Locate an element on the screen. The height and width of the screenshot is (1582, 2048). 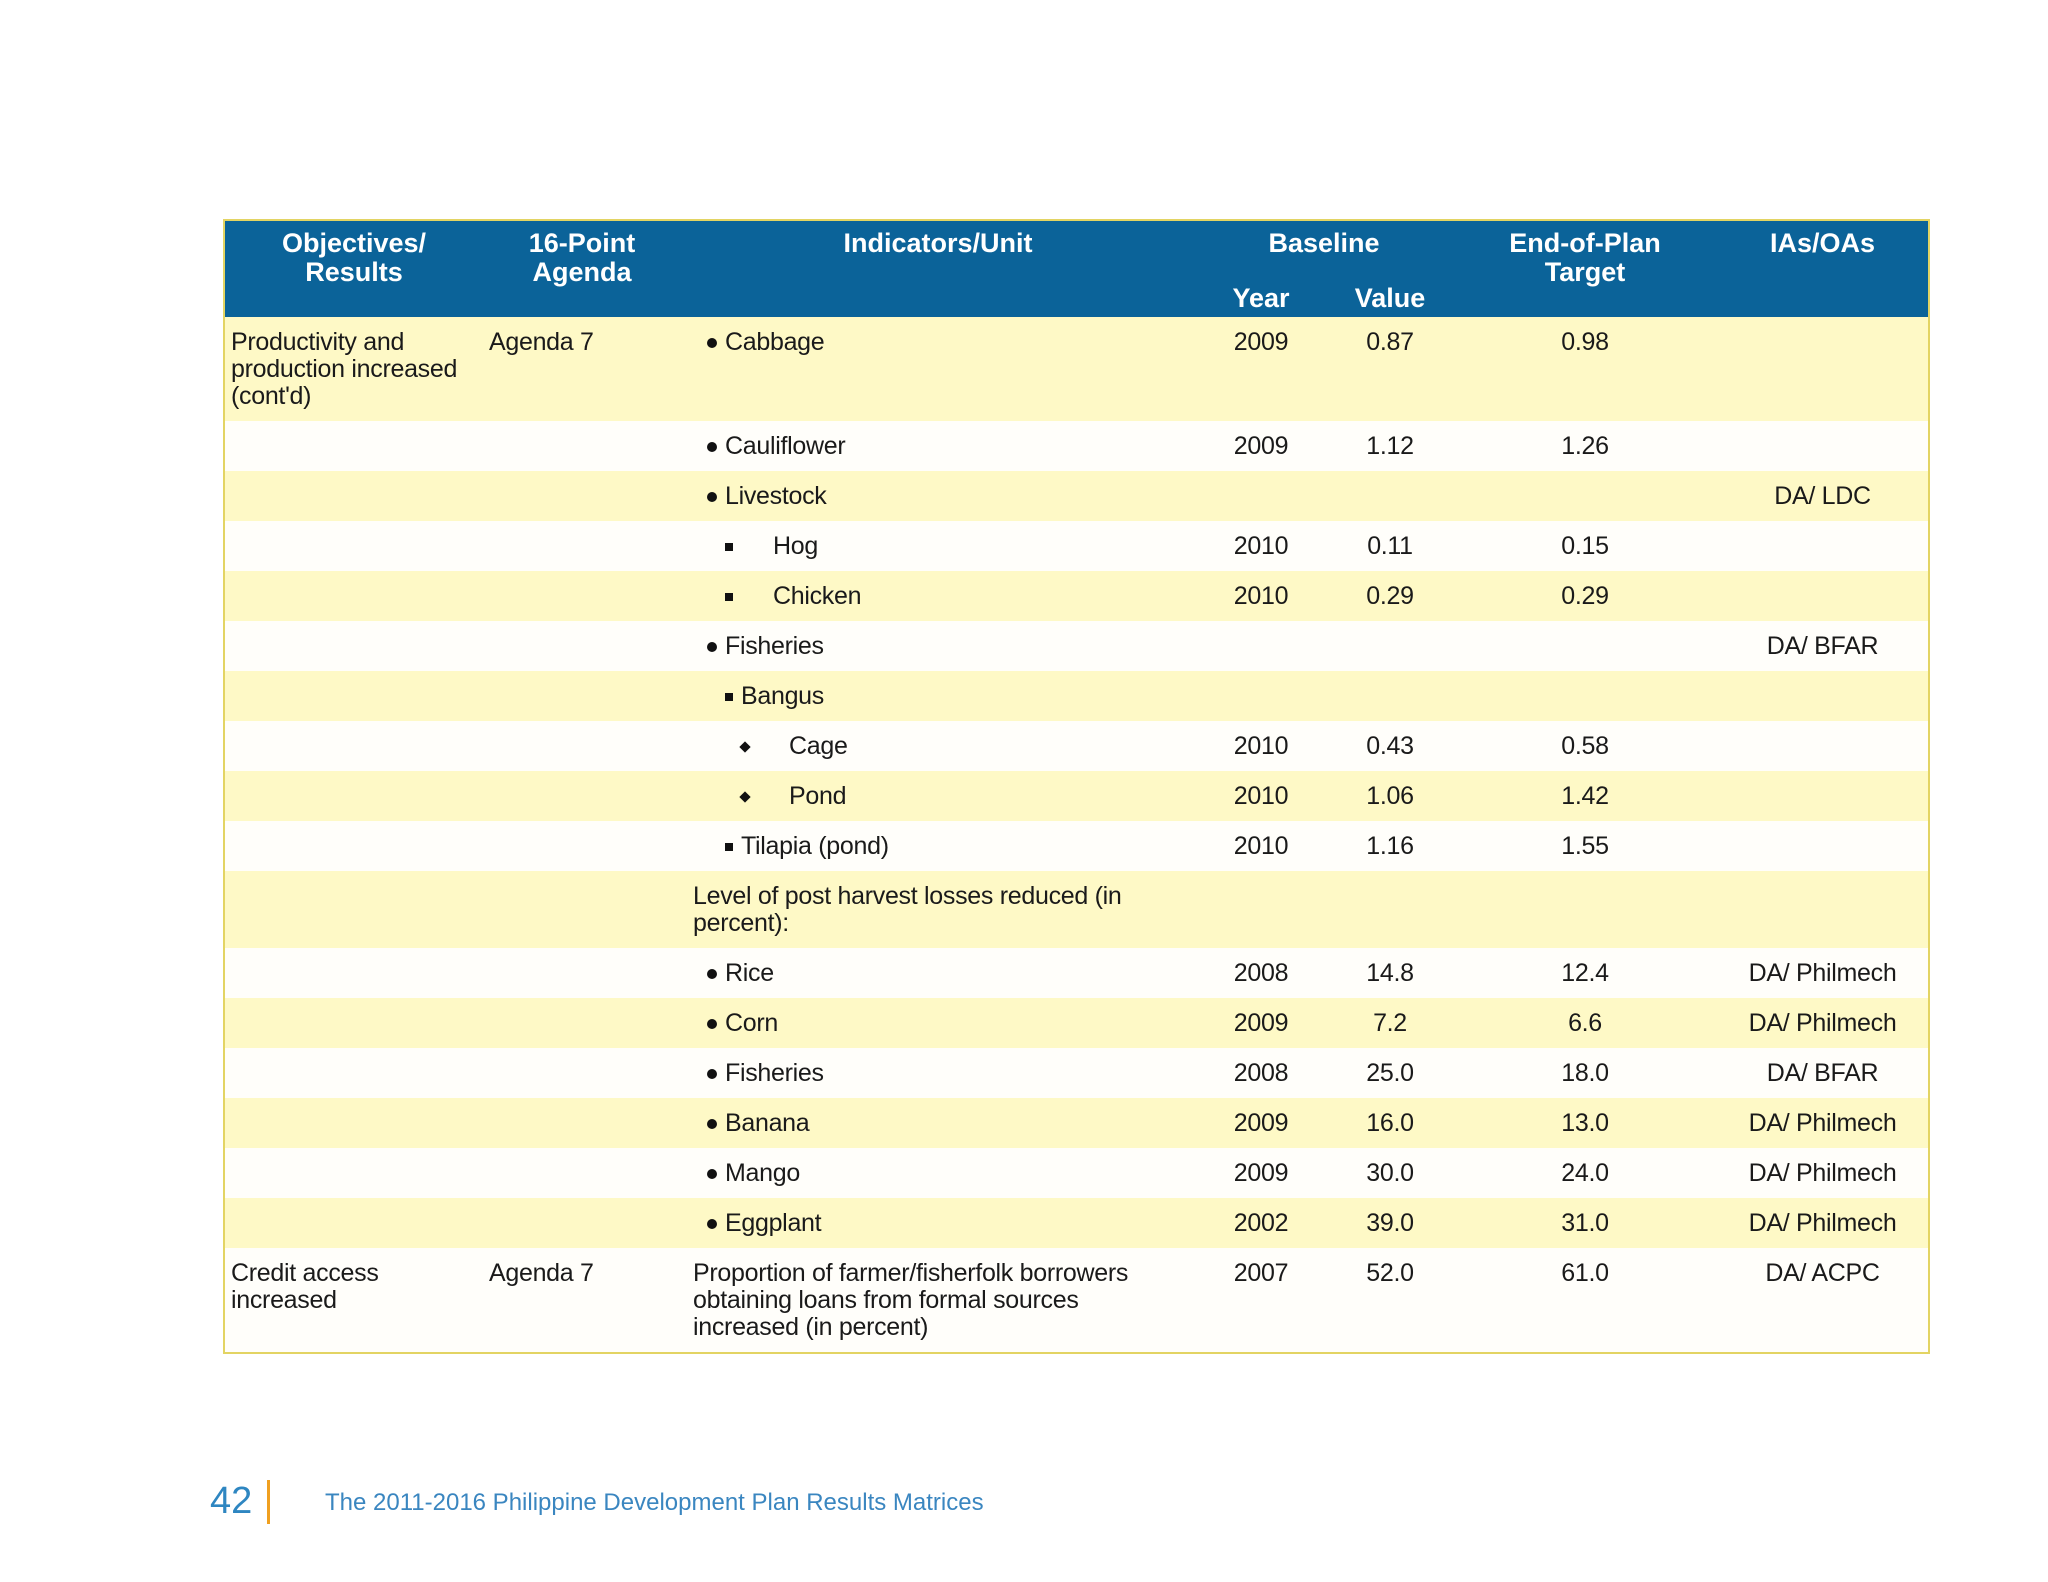
indicator-cell: Tilapia (pond) is located at coordinates (938, 846).